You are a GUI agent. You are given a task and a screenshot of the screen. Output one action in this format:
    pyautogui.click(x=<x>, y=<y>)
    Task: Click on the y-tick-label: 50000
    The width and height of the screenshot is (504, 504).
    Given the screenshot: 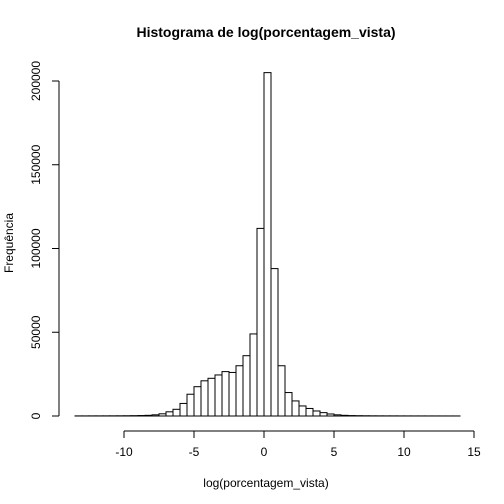 What is the action you would take?
    pyautogui.click(x=36, y=332)
    